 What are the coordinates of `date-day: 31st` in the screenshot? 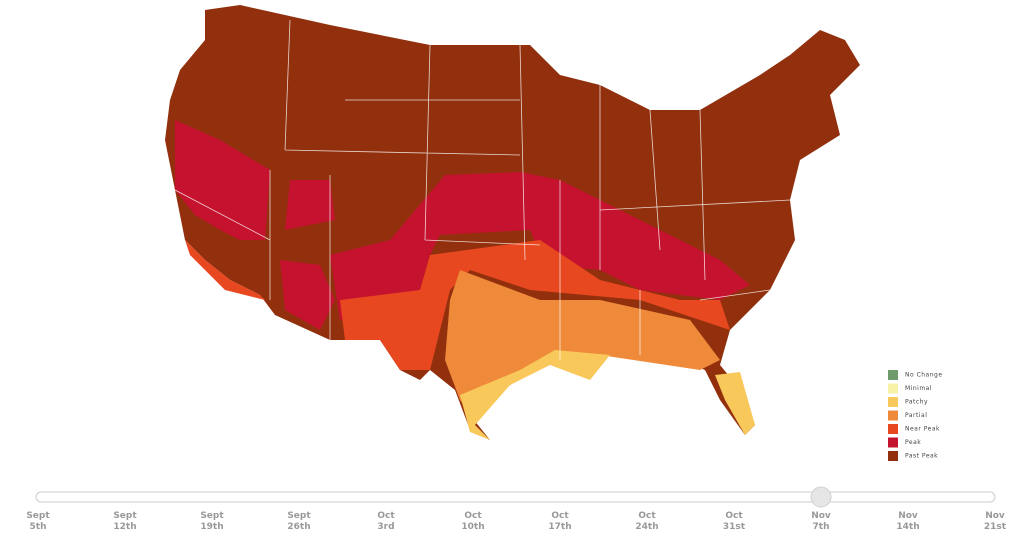 It's located at (734, 527).